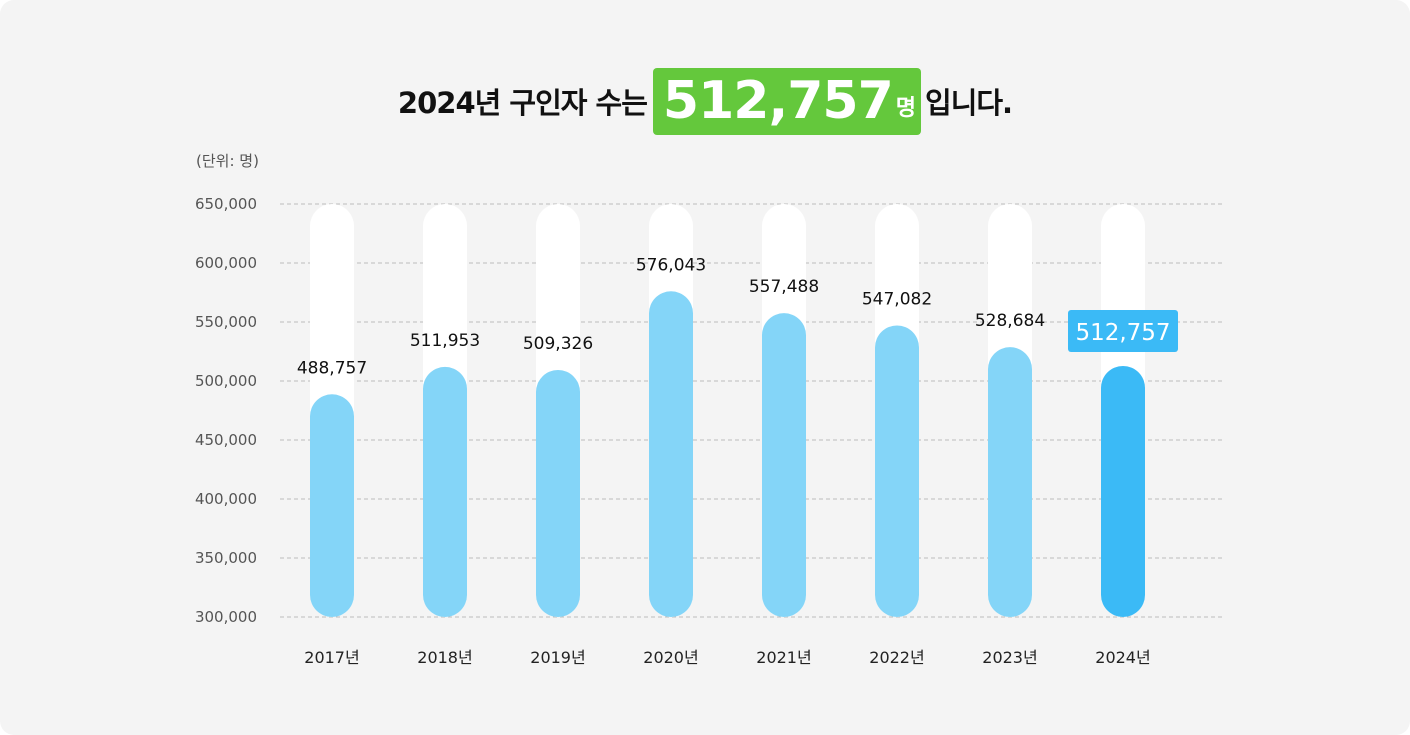 The image size is (1410, 735). What do you see at coordinates (1122, 333) in the screenshot?
I see `data-label: 512,757` at bounding box center [1122, 333].